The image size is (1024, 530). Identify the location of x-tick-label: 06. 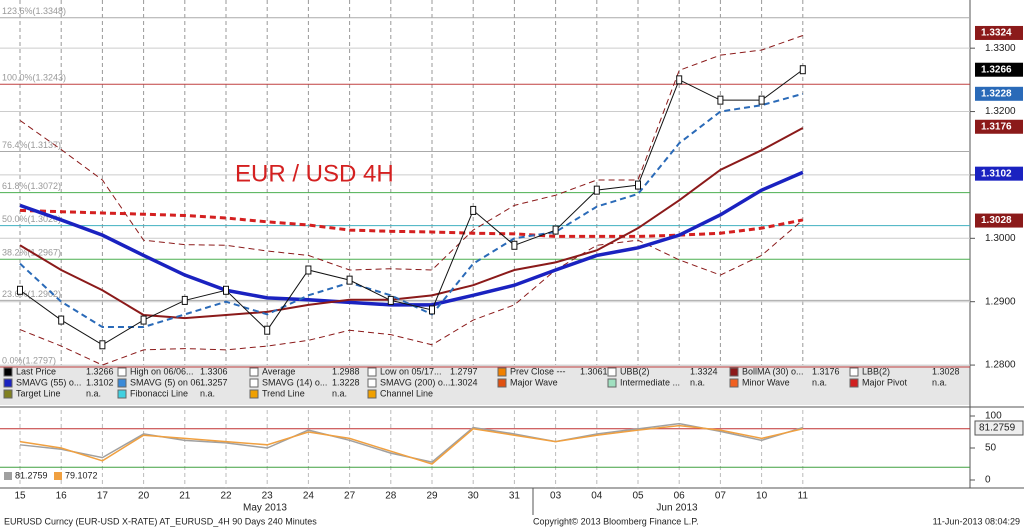
(680, 496).